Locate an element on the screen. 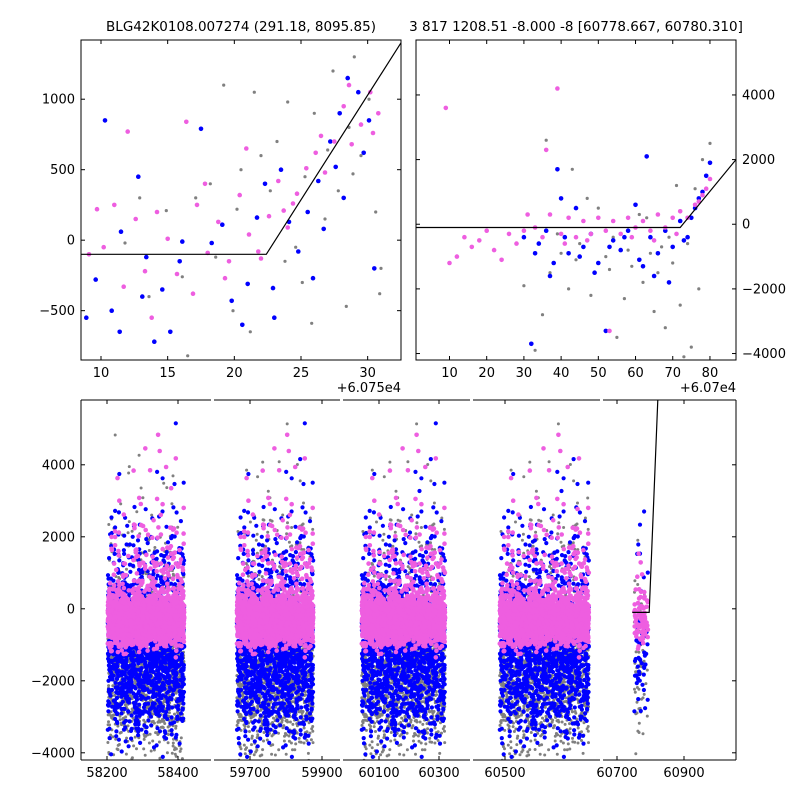 The width and height of the screenshot is (800, 800). x-tick-label: 50 is located at coordinates (598, 373).